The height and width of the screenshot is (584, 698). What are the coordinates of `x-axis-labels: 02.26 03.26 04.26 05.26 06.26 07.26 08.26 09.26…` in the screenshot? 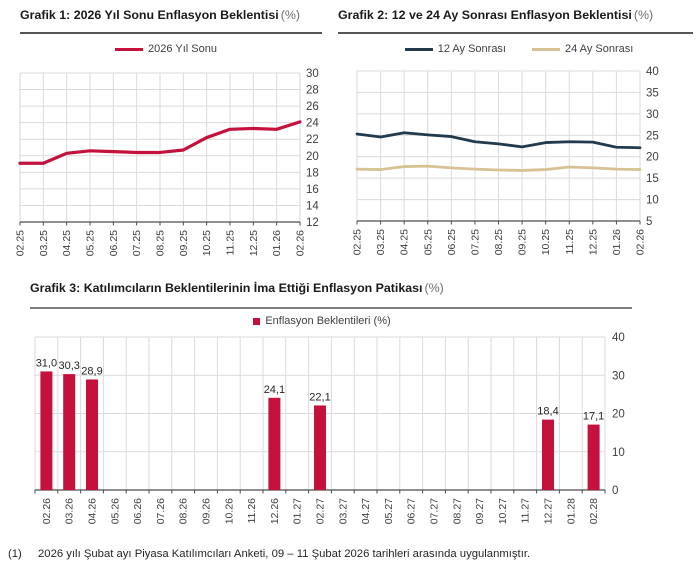 It's located at (320, 511).